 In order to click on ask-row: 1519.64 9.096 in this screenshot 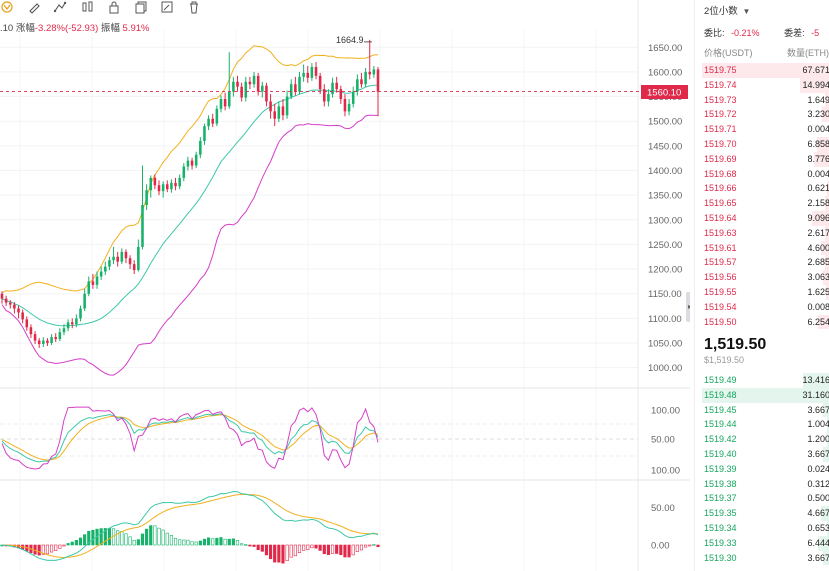, I will do `click(762, 218)`.